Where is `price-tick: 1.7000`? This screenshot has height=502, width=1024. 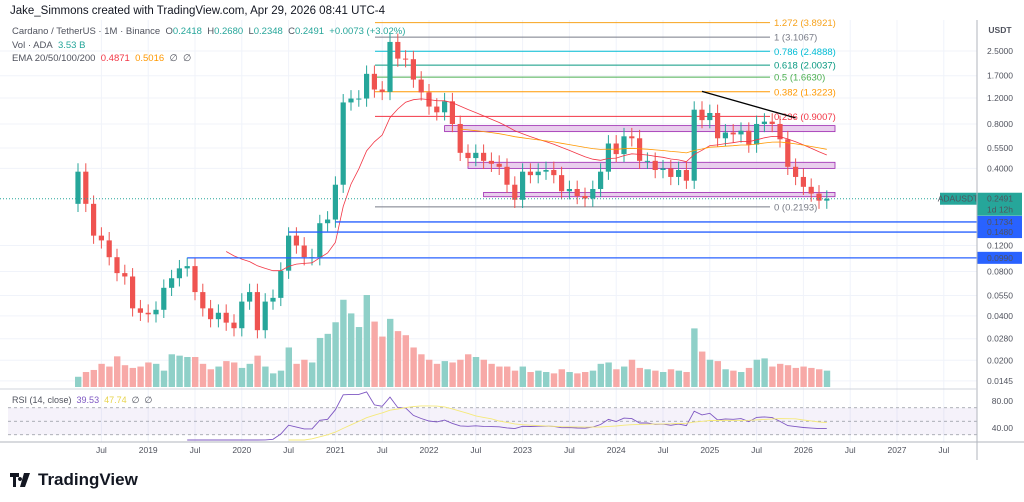
price-tick: 1.7000 is located at coordinates (1000, 76).